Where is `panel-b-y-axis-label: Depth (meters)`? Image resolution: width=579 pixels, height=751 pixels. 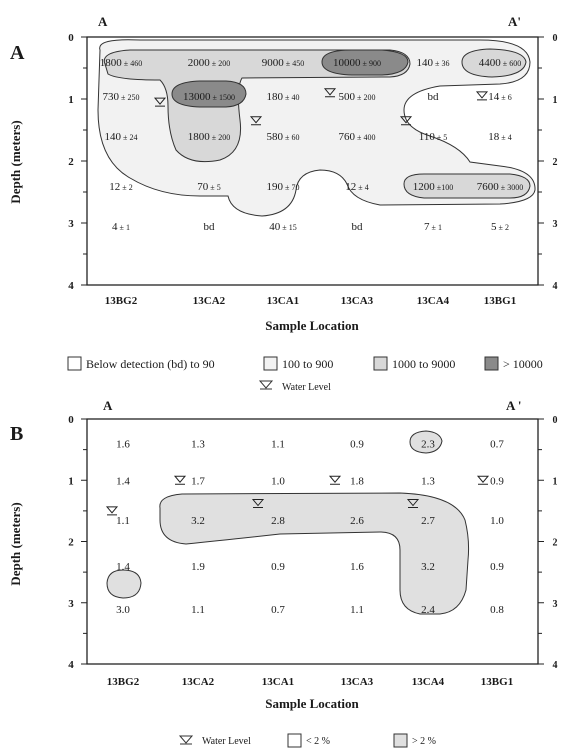 panel-b-y-axis-label: Depth (meters) is located at coordinates (15, 543).